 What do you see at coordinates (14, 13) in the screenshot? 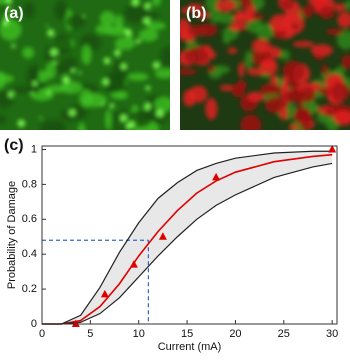
I see `panel-label: (a)` at bounding box center [14, 13].